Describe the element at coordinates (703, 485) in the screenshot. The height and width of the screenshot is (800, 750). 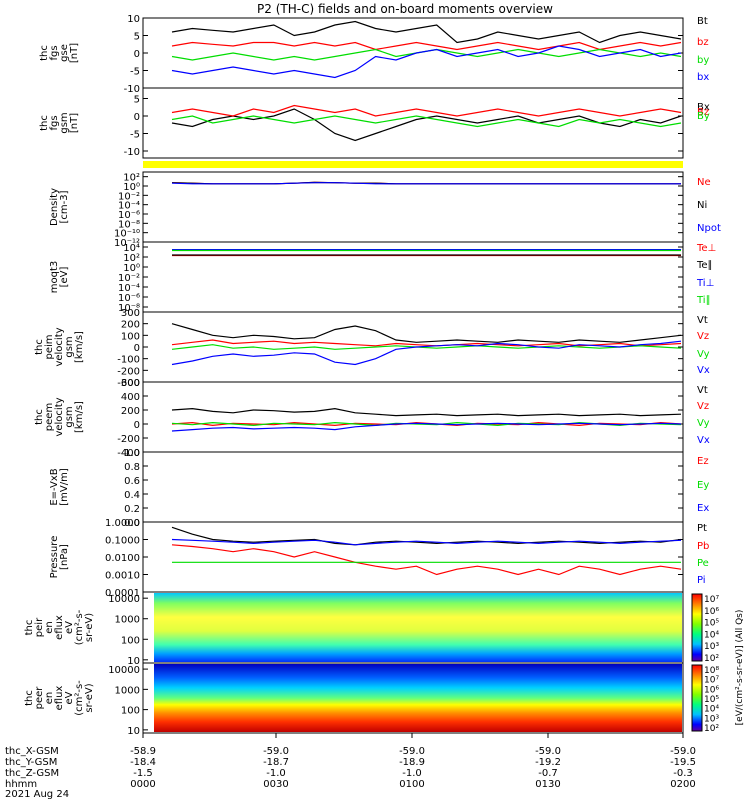
I see `legend-Ey: Ey` at that location.